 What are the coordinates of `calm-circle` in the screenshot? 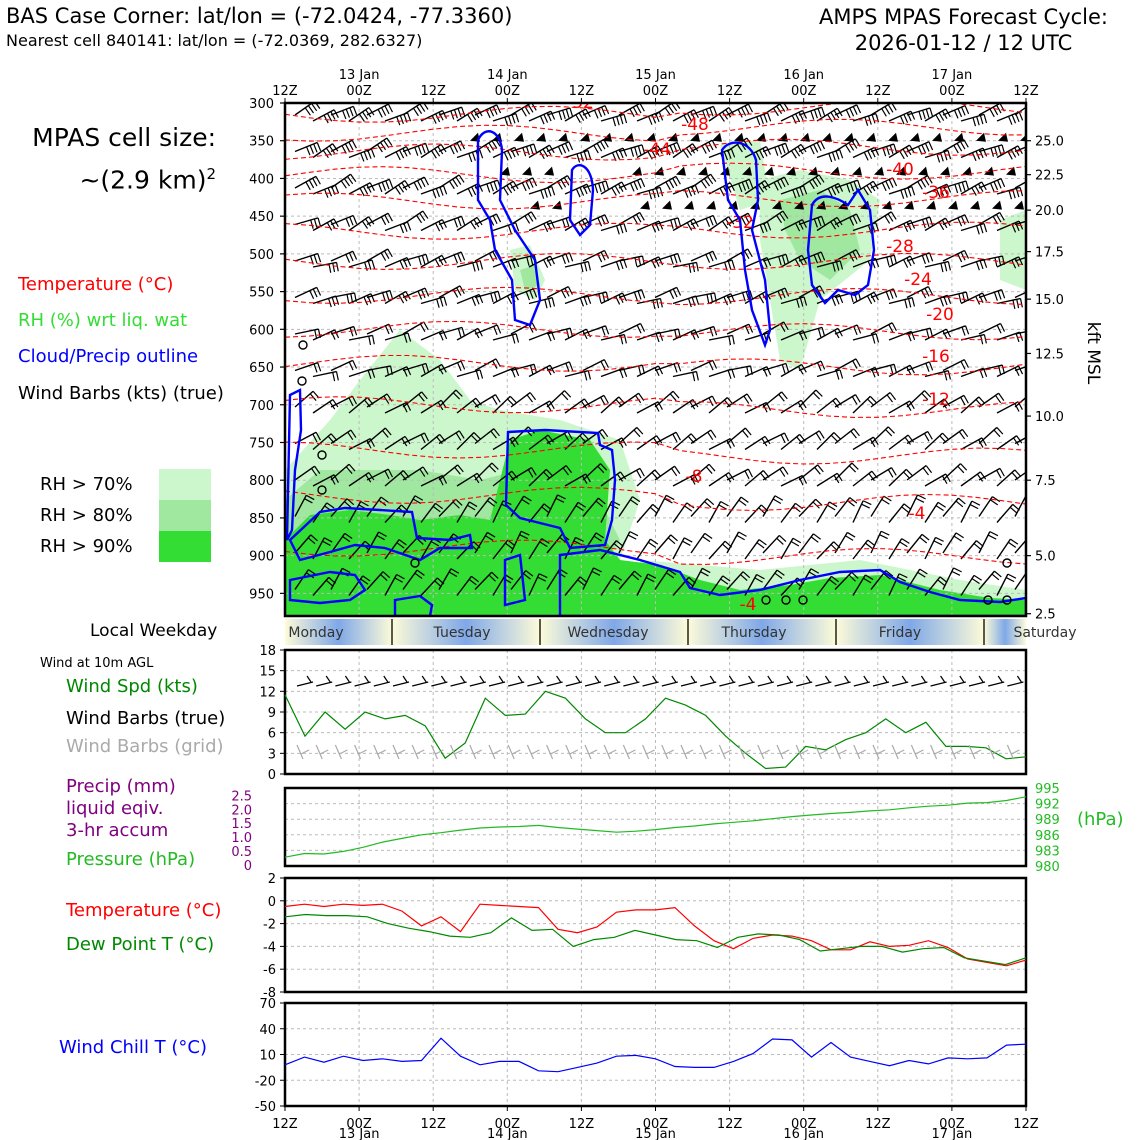 It's located at (322, 490).